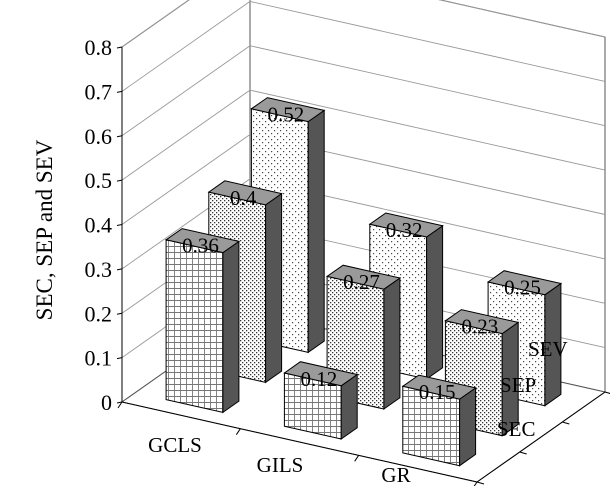 This screenshot has height=486, width=610. What do you see at coordinates (299, 442) in the screenshot?
I see `x-axis-line` at bounding box center [299, 442].